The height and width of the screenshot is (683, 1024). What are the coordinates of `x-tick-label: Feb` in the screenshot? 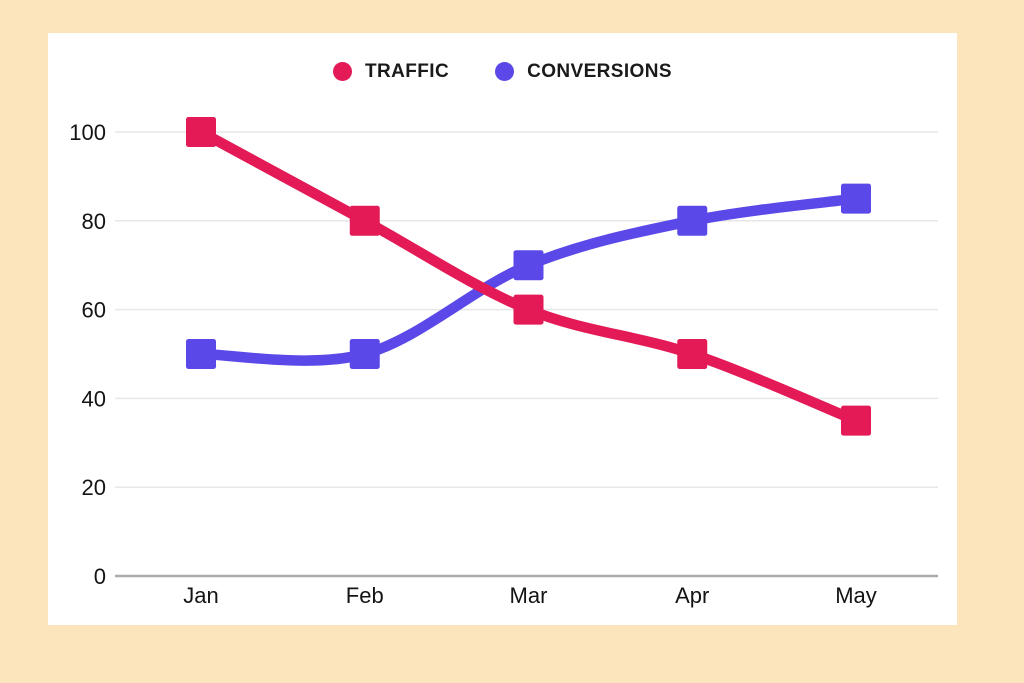 It's located at (365, 595).